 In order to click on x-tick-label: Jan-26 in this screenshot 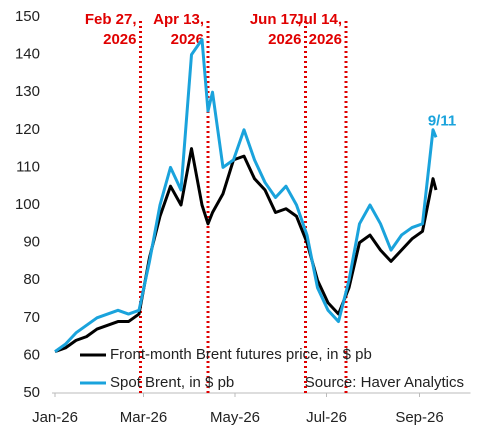, I will do `click(55, 417)`.